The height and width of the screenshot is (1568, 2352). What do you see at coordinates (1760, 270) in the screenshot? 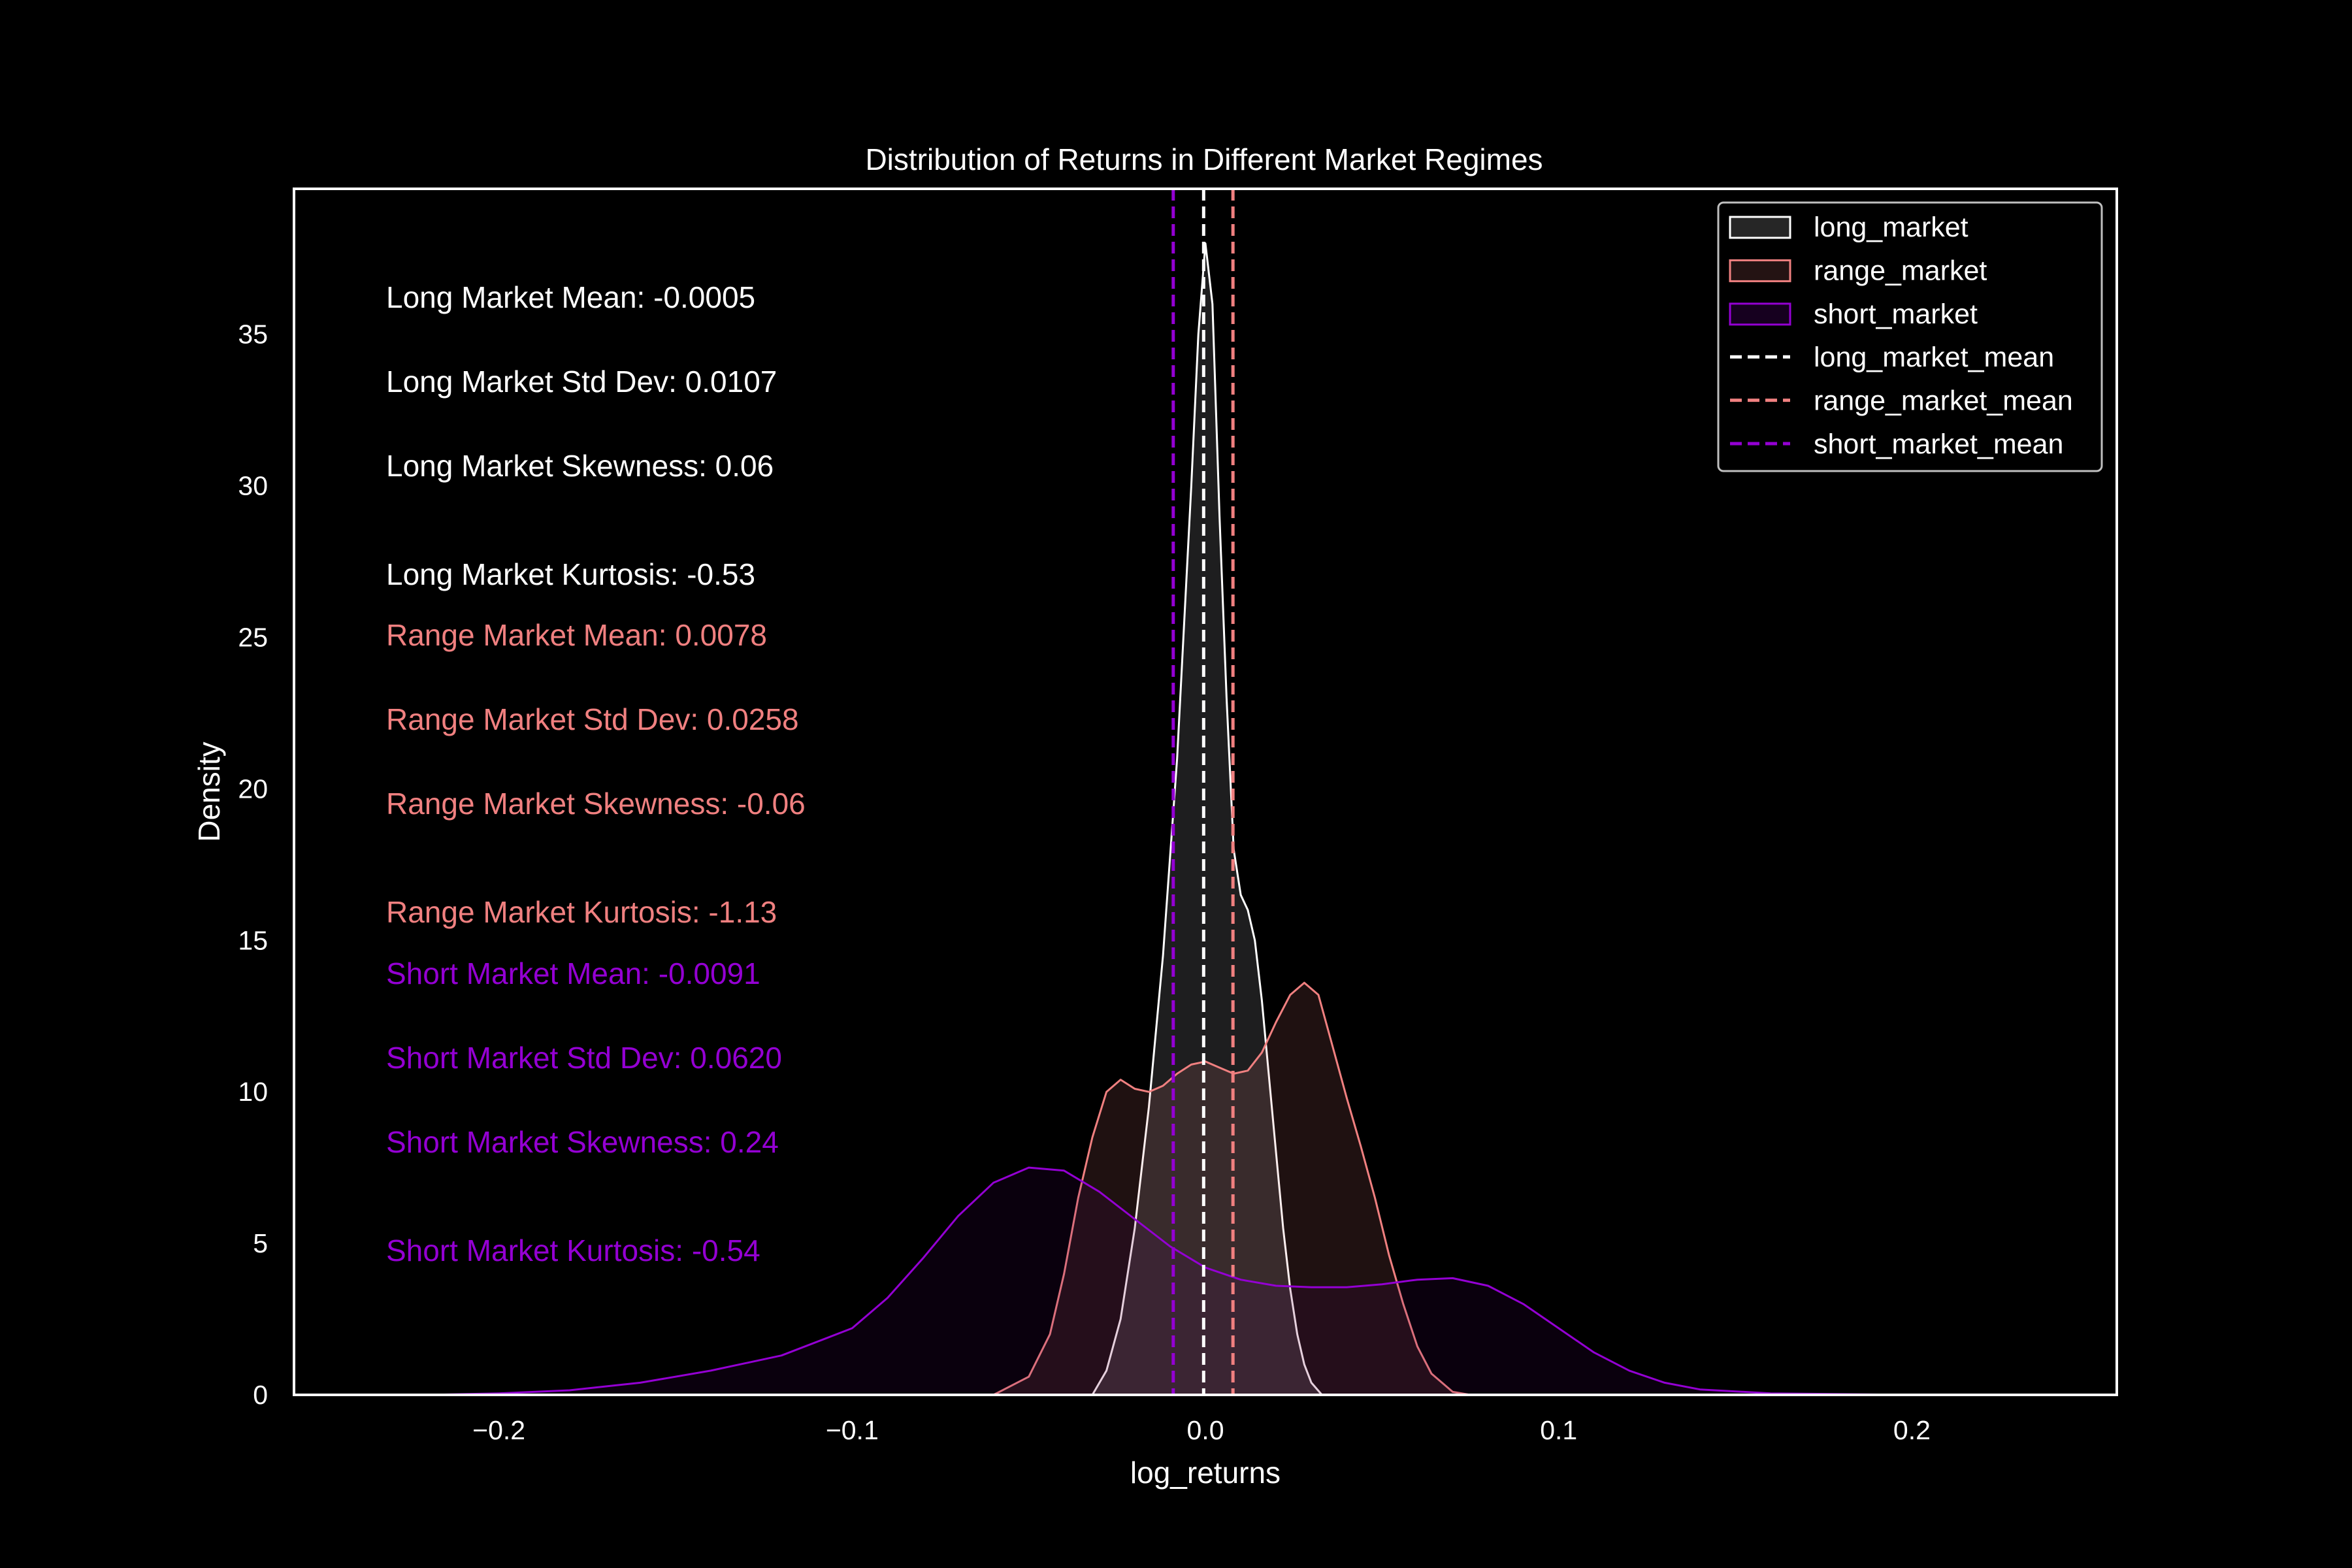
I see `range-market-legend-swatch` at bounding box center [1760, 270].